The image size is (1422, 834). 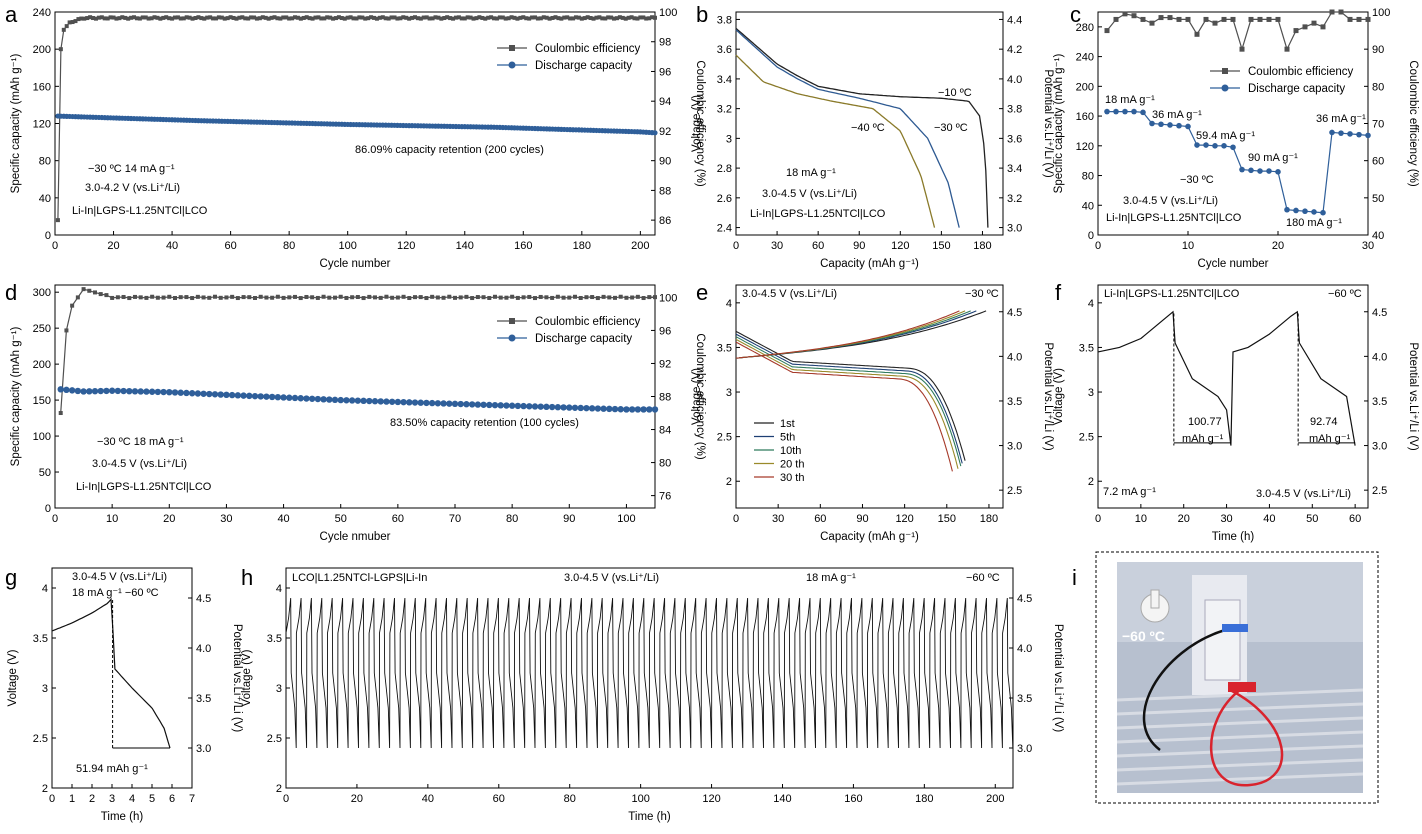 What do you see at coordinates (1059, 124) in the screenshot?
I see `y-axis-label: Specific capacity (mAh g⁻¹)` at bounding box center [1059, 124].